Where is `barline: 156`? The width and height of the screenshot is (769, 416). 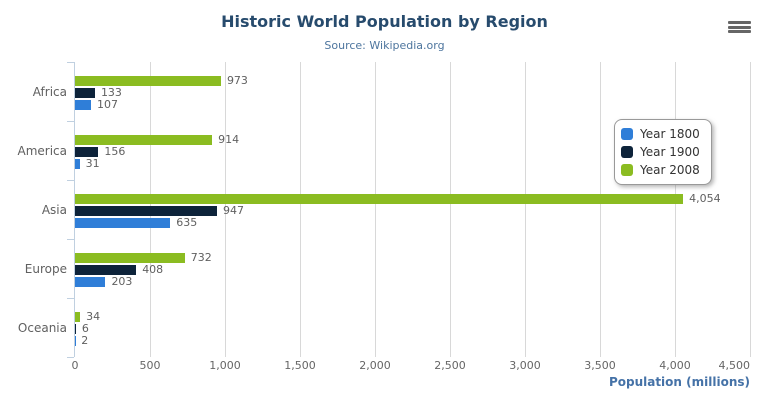
barline: 156 is located at coordinates (412, 151).